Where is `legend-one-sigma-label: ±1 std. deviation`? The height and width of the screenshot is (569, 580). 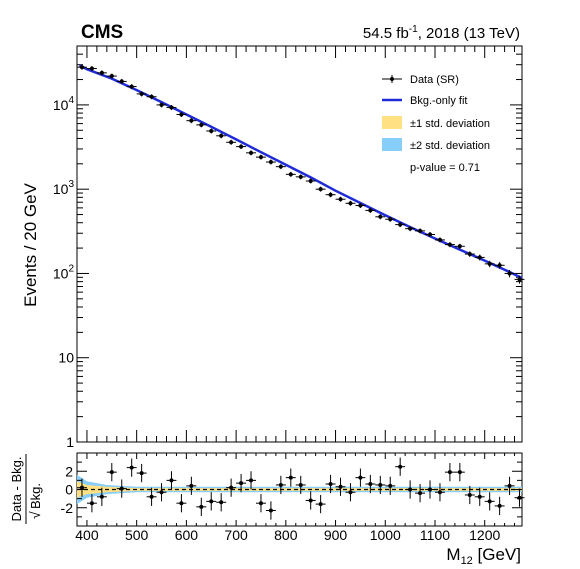
legend-one-sigma-label: ±1 std. deviation is located at coordinates (450, 124).